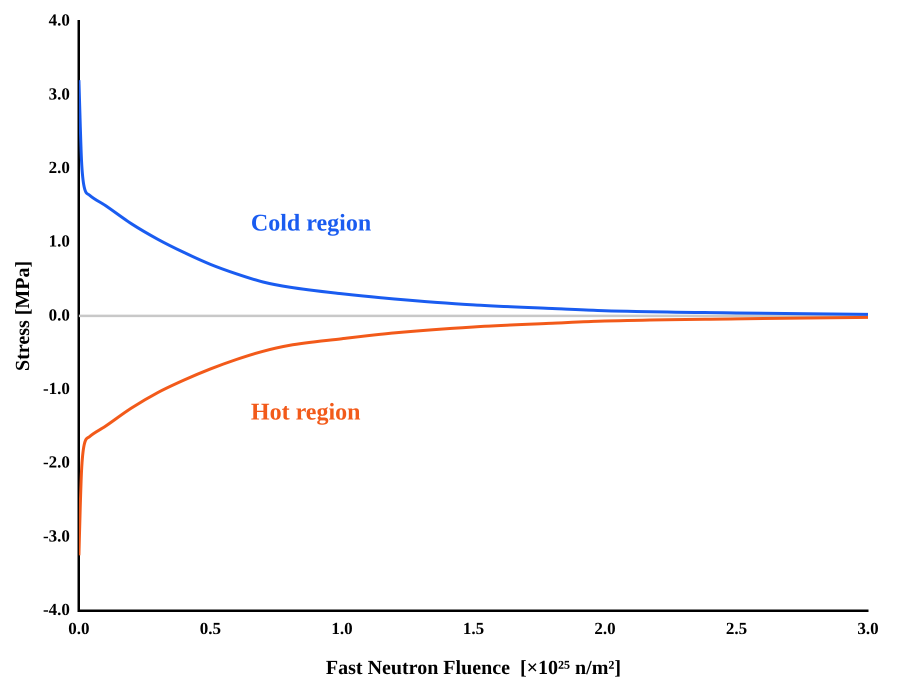 Image resolution: width=898 pixels, height=695 pixels. I want to click on x-tick-label: 0.5, so click(211, 628).